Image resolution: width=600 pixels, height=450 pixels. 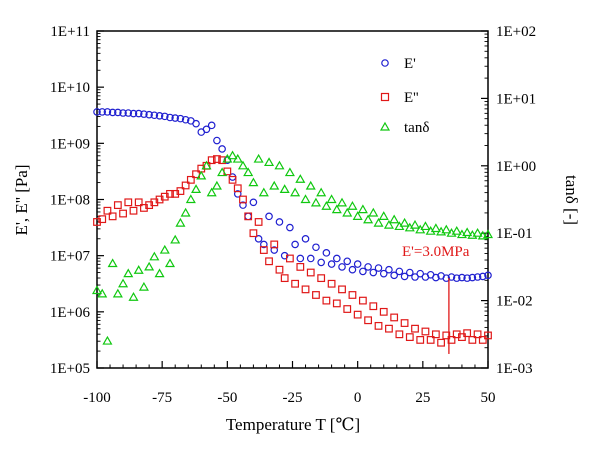 I want to click on y-tick-label: 1E+08, so click(x=70, y=201).